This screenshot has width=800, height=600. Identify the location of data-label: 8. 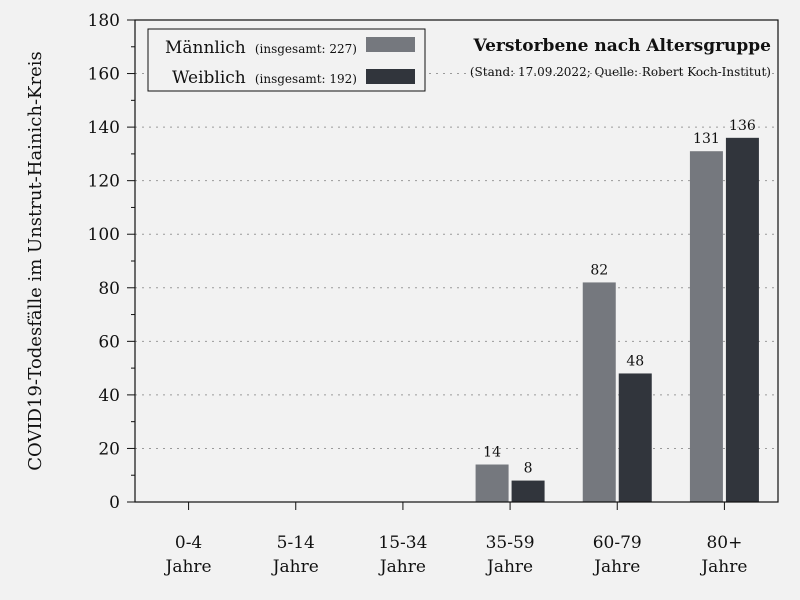
(528, 469).